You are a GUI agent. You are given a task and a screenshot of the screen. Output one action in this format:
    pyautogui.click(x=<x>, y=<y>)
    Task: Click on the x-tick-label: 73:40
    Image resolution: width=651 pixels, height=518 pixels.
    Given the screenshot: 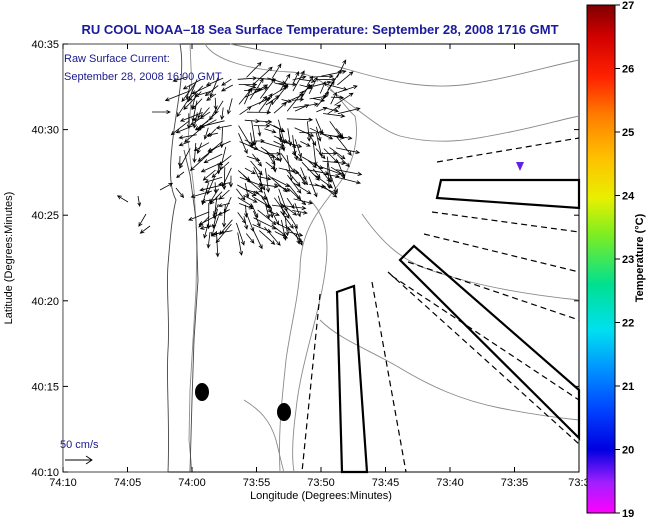 What is the action you would take?
    pyautogui.click(x=450, y=483)
    